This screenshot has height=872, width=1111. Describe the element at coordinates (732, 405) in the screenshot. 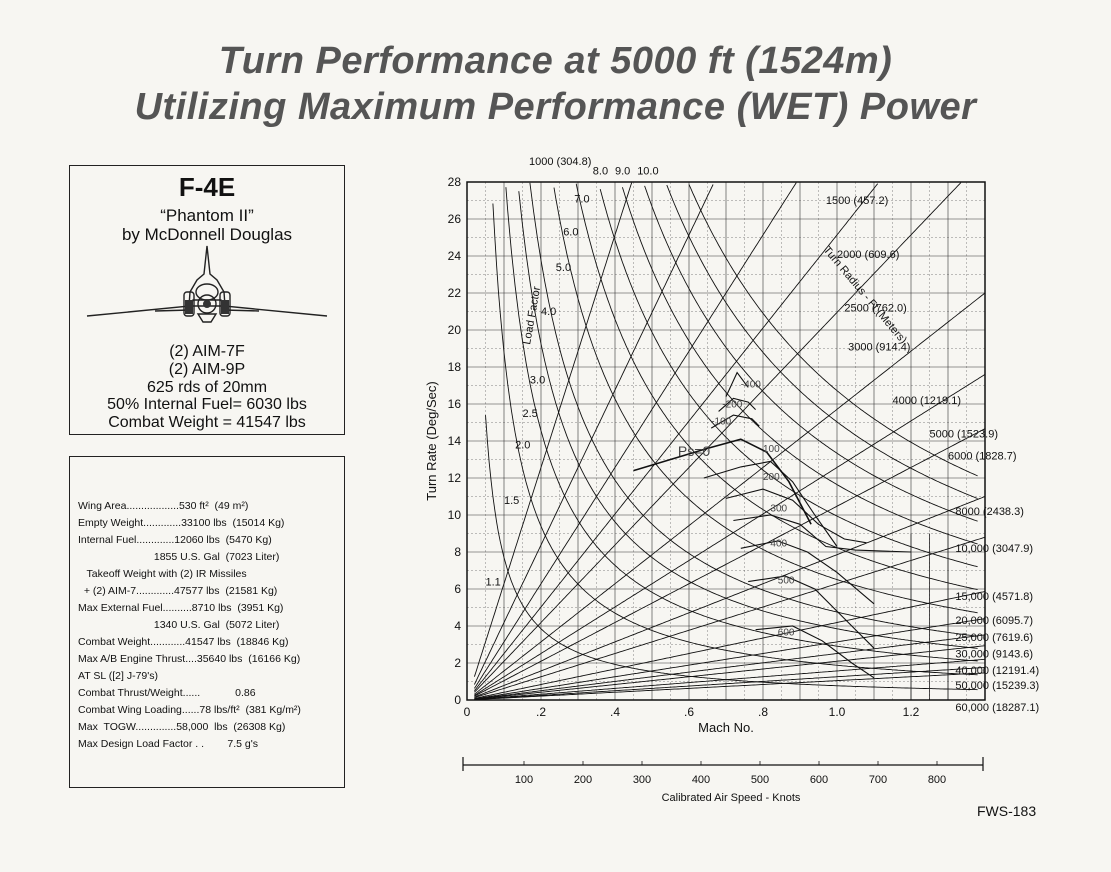

I see `ps-label: -200` at that location.